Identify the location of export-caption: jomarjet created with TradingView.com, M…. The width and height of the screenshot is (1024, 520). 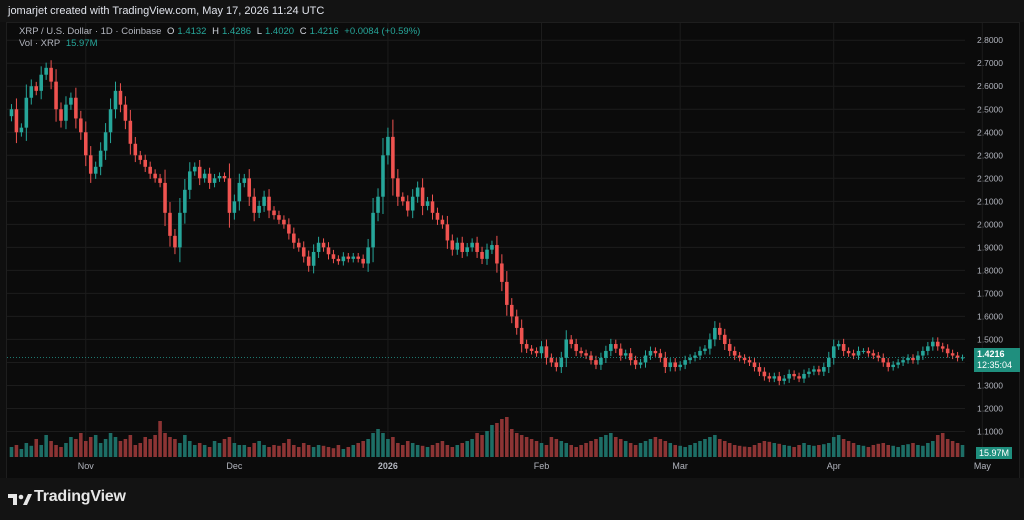
(166, 11).